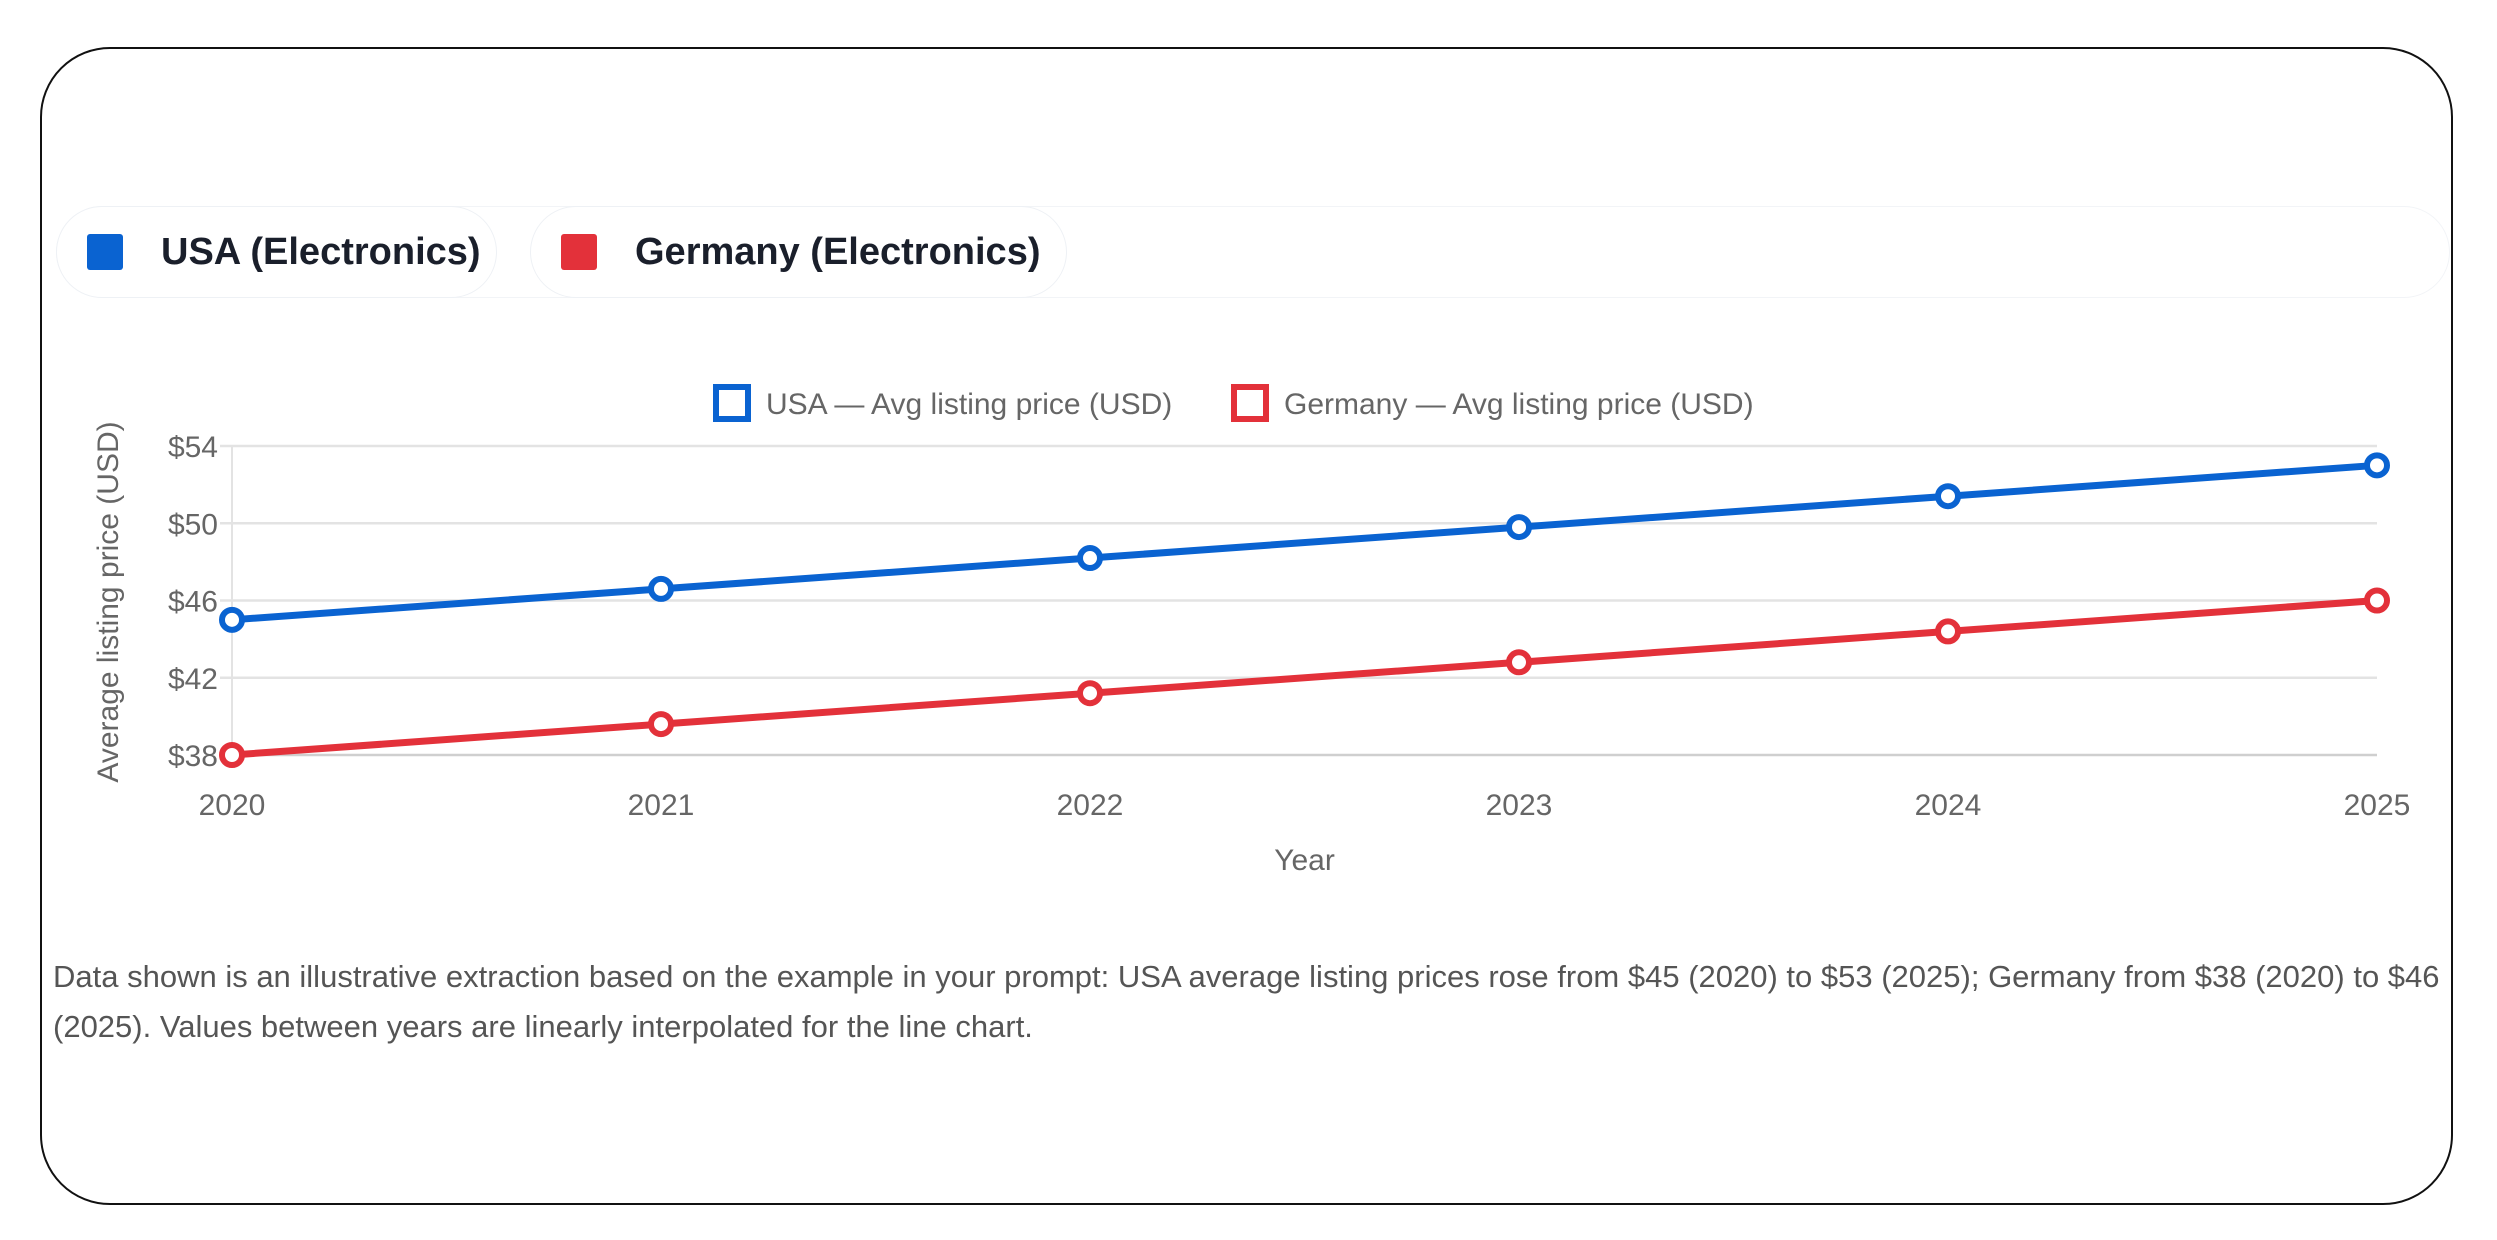 This screenshot has width=2497, height=1240. What do you see at coordinates (1519, 404) in the screenshot?
I see `legend-label: Germany — Avg listing price (USD)` at bounding box center [1519, 404].